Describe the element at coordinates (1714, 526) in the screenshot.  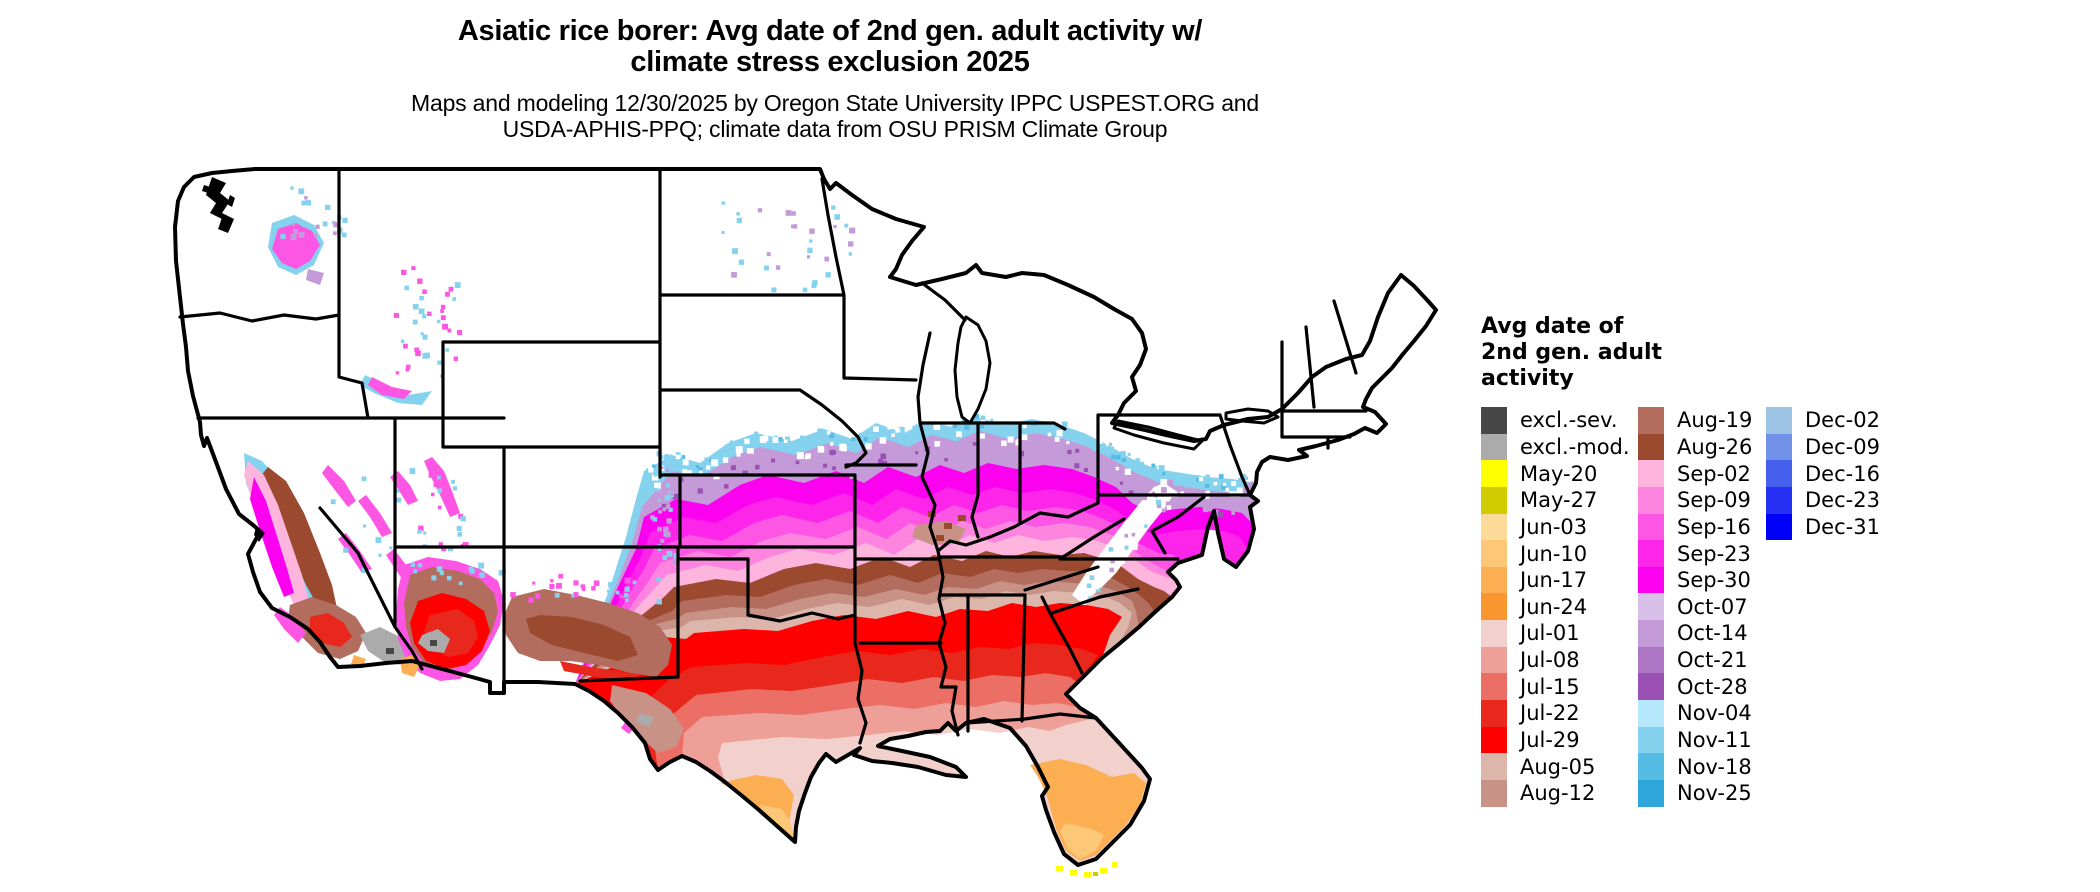
I see `legend-label: Sep-16` at that location.